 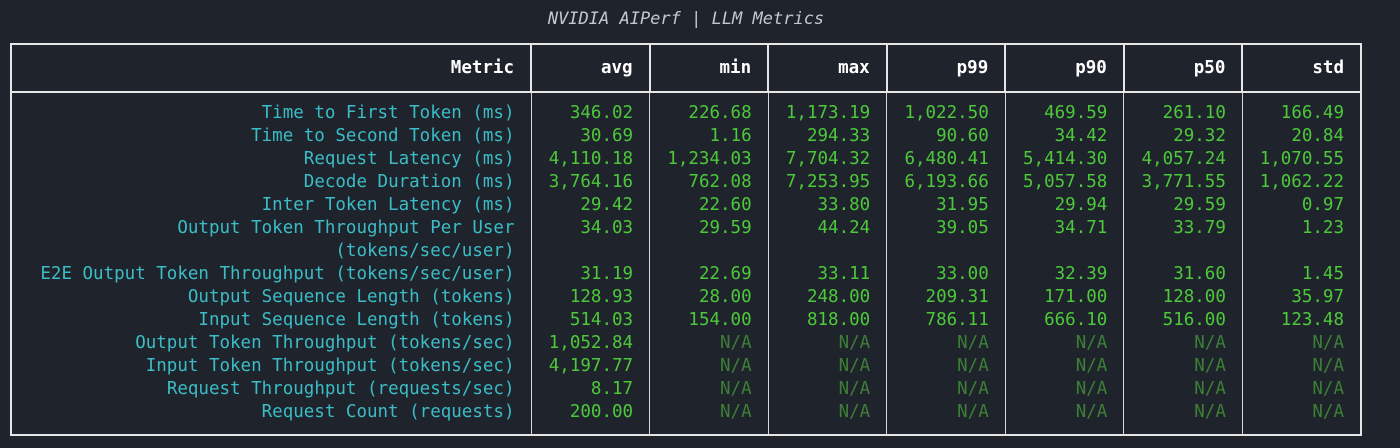 I want to click on table-title: NVIDIA AIPerf | LLM Metrics, so click(x=686, y=19).